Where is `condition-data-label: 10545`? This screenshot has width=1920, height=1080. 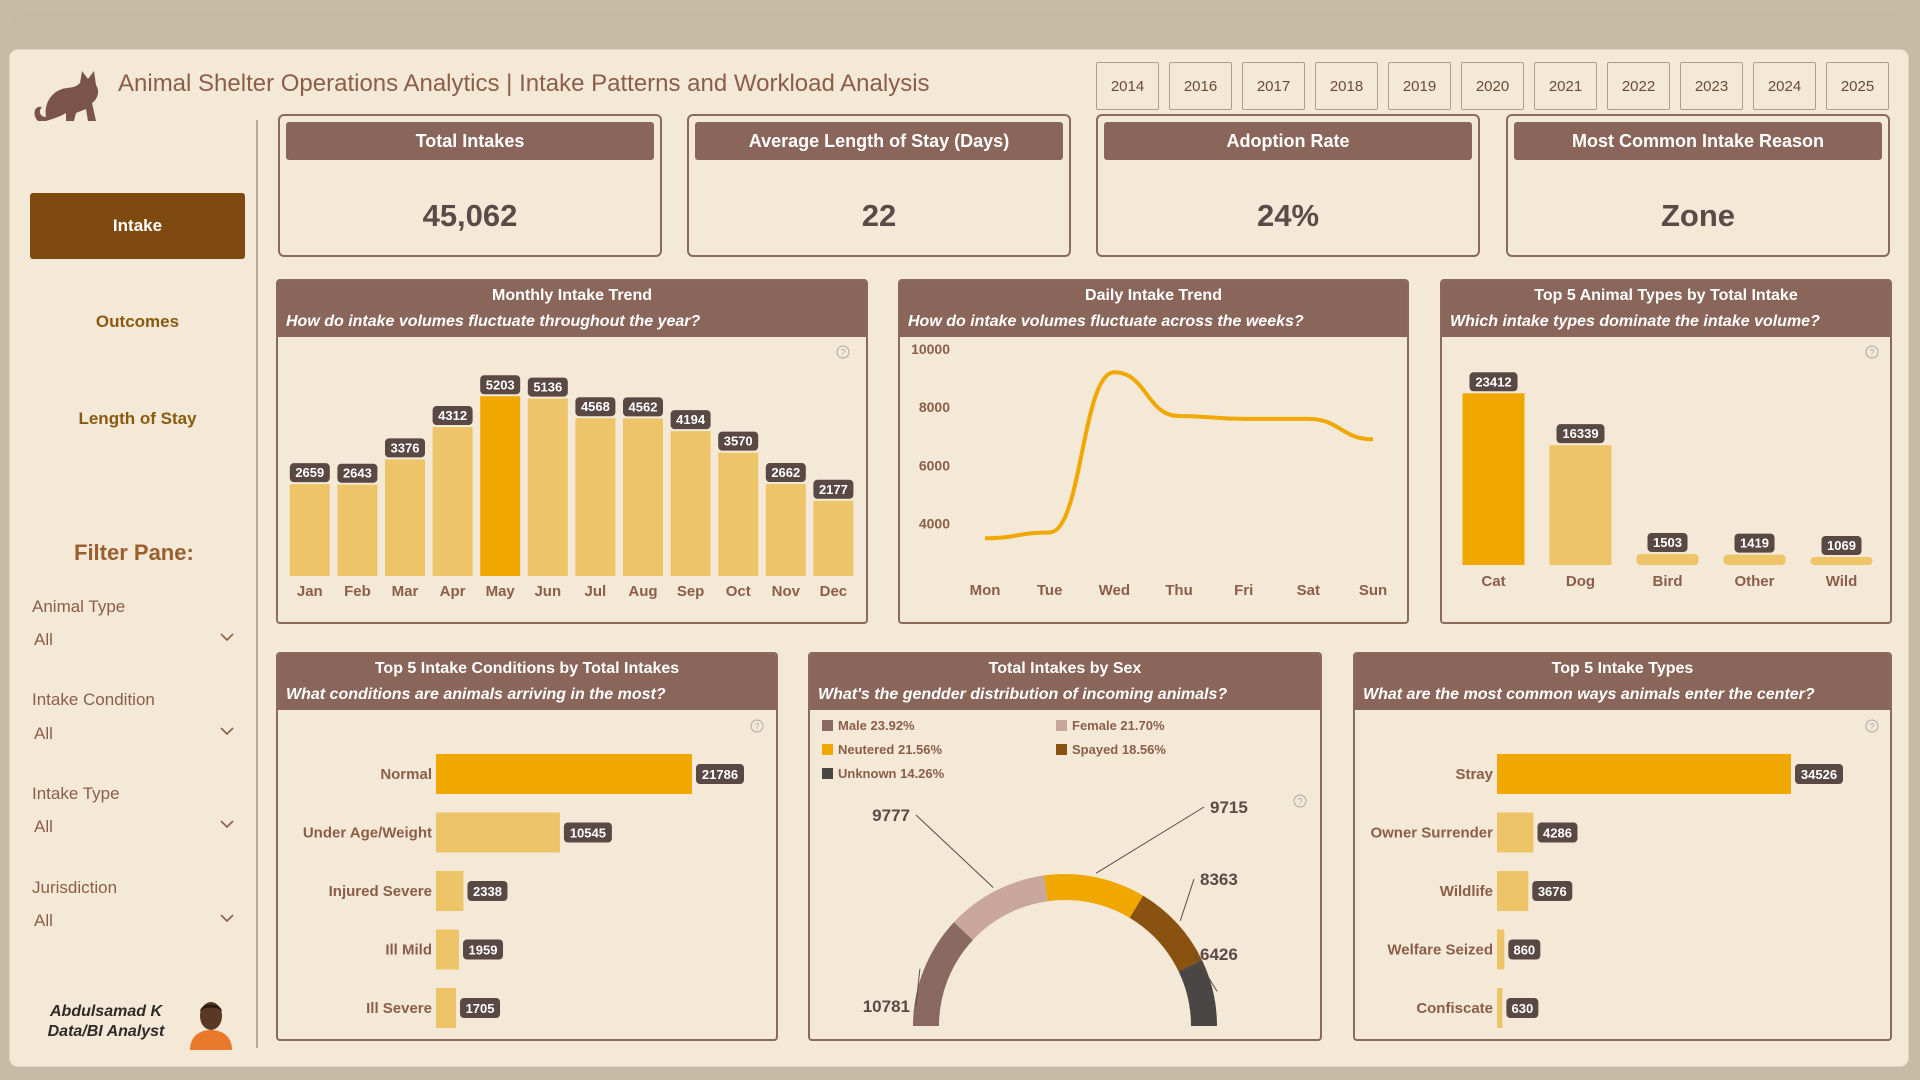
condition-data-label: 10545 is located at coordinates (588, 833).